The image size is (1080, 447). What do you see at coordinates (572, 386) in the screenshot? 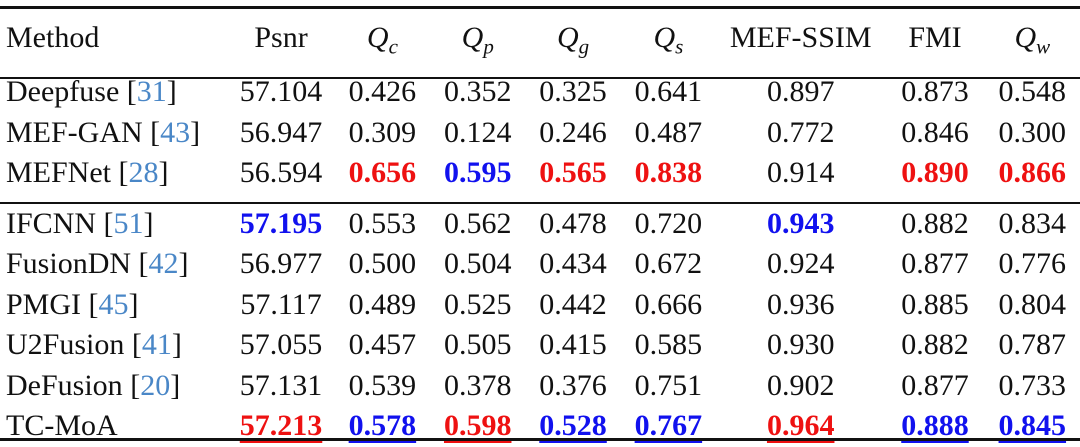
I see `value-cell-qg: 0.376` at bounding box center [572, 386].